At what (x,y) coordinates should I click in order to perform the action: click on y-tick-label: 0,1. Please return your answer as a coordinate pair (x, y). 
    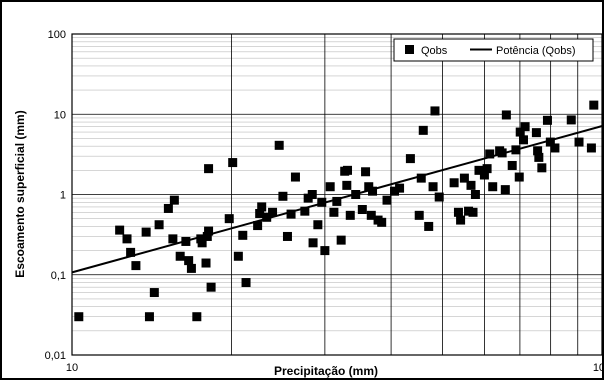
    Looking at the image, I should click on (58, 276).